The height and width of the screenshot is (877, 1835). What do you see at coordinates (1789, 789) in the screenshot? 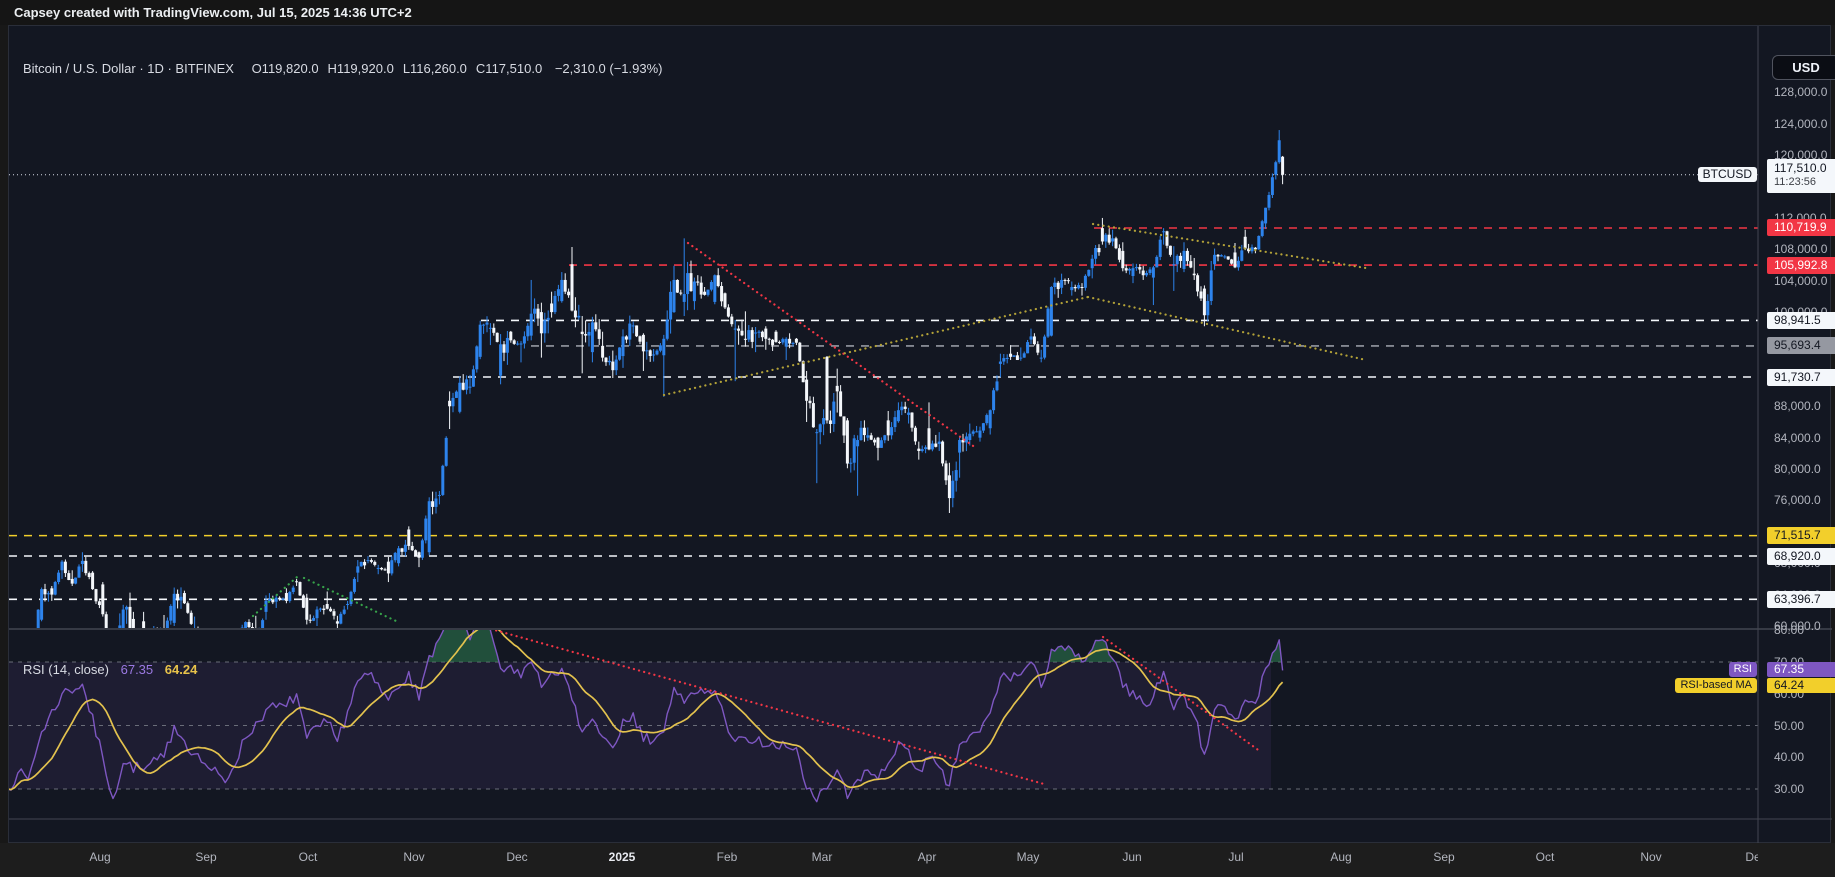
I see `rsi-tick-label: 30.00` at bounding box center [1789, 789].